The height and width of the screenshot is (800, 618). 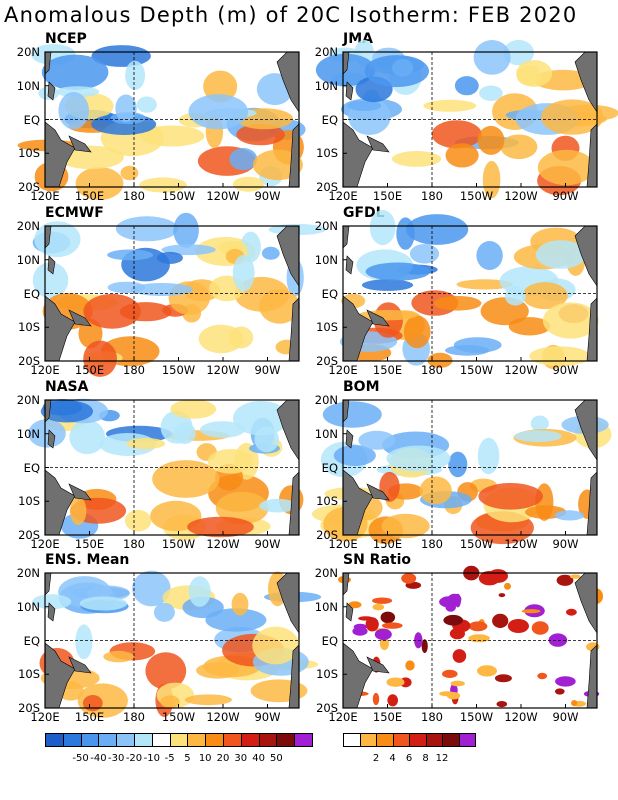 What do you see at coordinates (151, 758) in the screenshot?
I see `colorbar-label: -10` at bounding box center [151, 758].